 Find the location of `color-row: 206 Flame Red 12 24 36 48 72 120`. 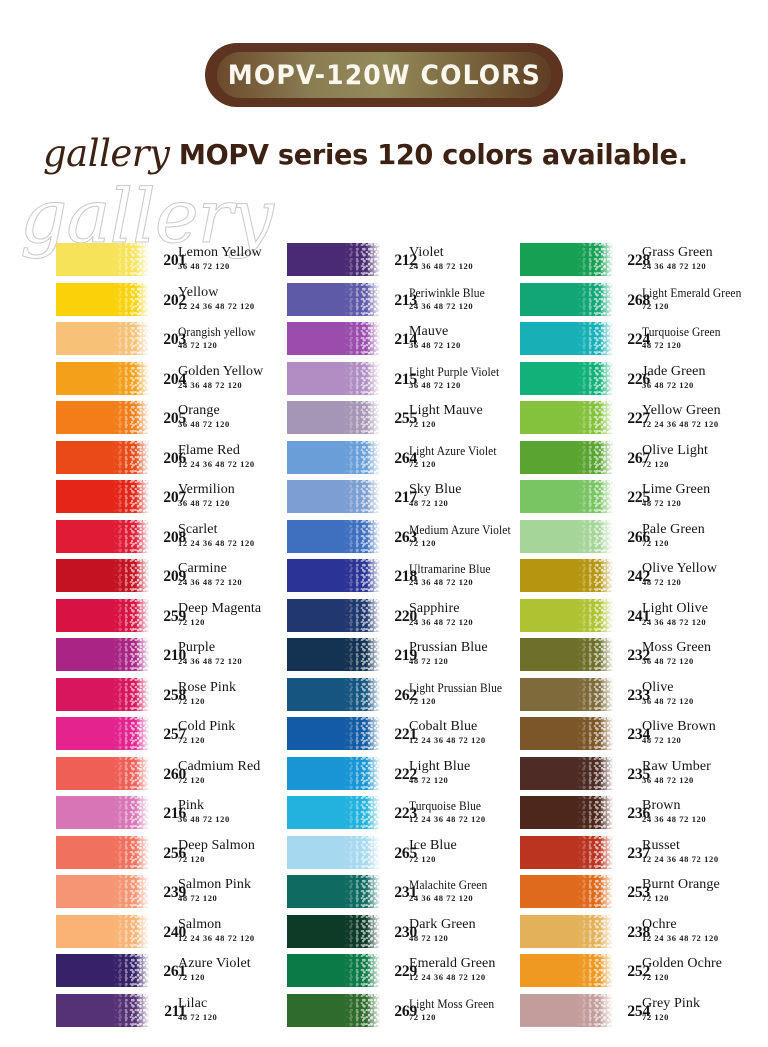

color-row: 206 Flame Red 12 24 36 48 72 120 is located at coordinates (172, 460).